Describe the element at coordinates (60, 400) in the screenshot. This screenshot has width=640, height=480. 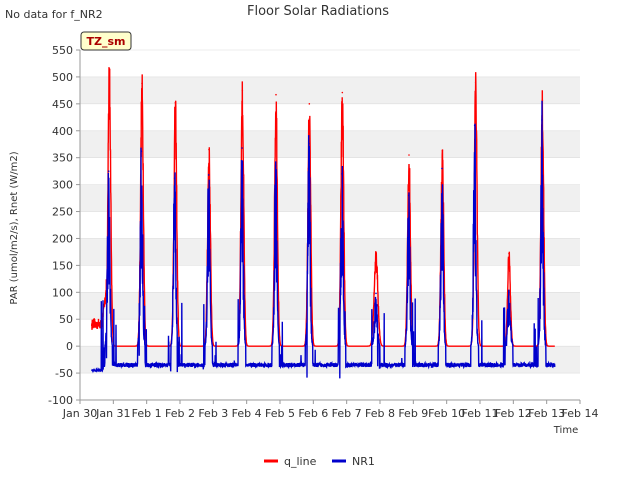
I see `y-tick-label: -100` at that location.